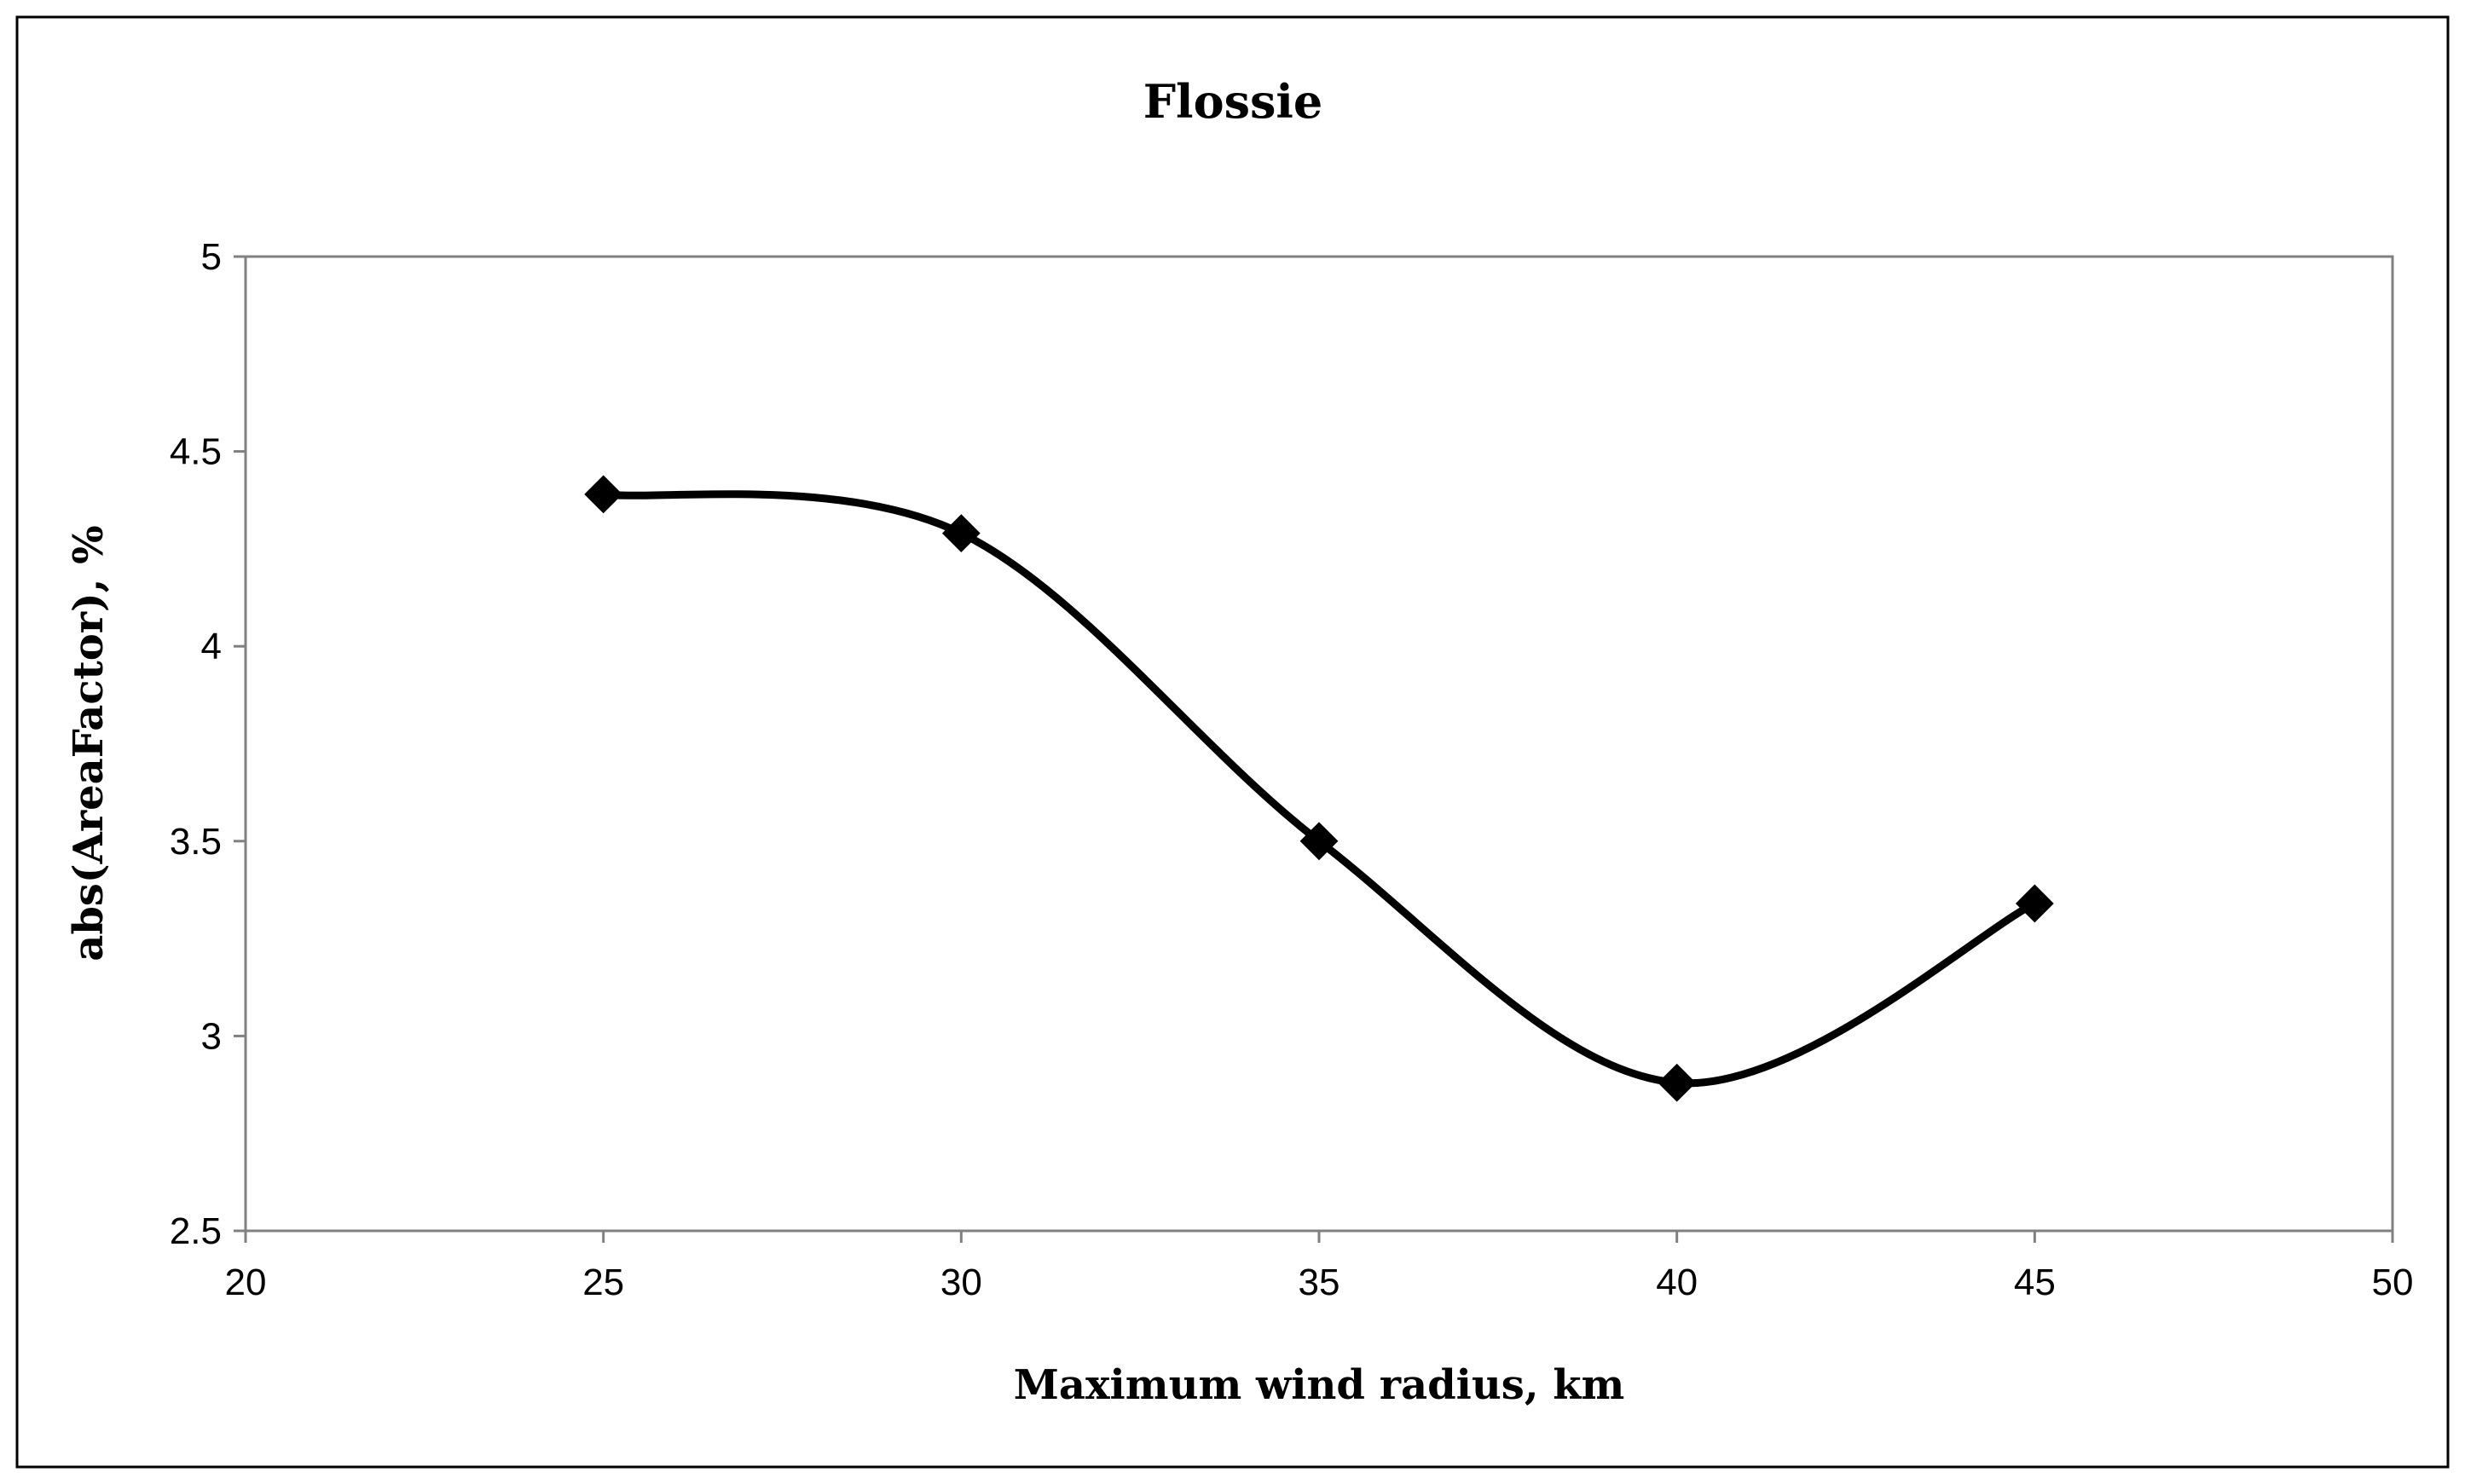 The width and height of the screenshot is (2465, 1484). I want to click on x-tick-label: 25, so click(603, 1282).